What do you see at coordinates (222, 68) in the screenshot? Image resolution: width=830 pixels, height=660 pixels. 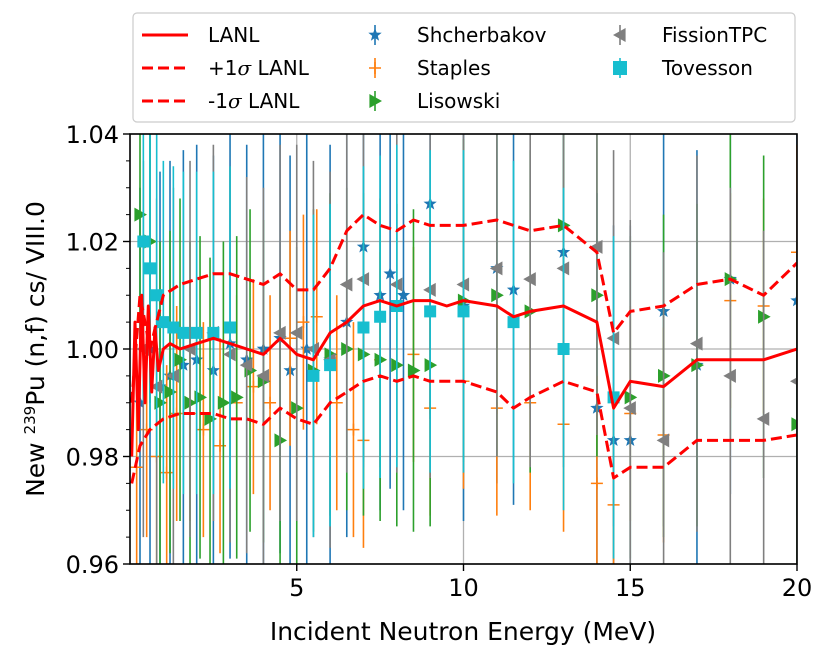 I see `legend-label-prefix: +1` at bounding box center [222, 68].